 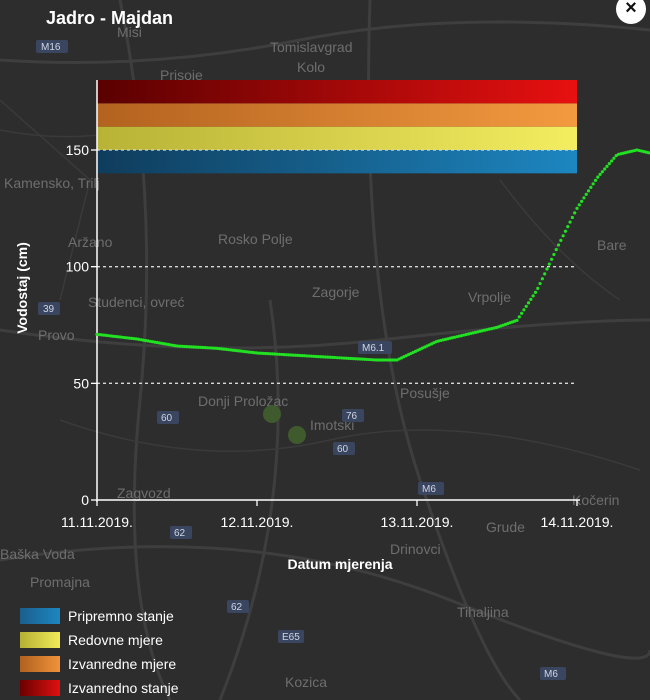 I want to click on legend-item-pripremno: Pripremno stanje, so click(x=99, y=616).